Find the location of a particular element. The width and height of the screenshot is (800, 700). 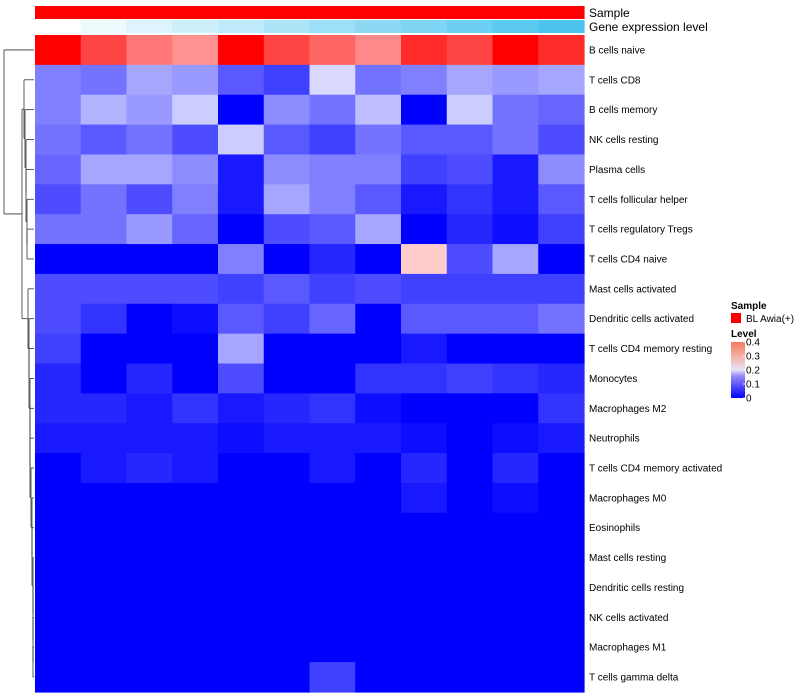

row-label: Eosinophils is located at coordinates (614, 528).